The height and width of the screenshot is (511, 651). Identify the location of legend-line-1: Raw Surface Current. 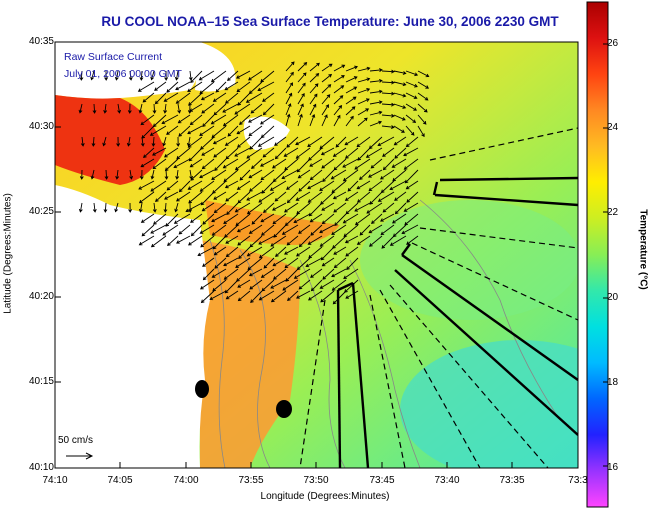
(113, 57).